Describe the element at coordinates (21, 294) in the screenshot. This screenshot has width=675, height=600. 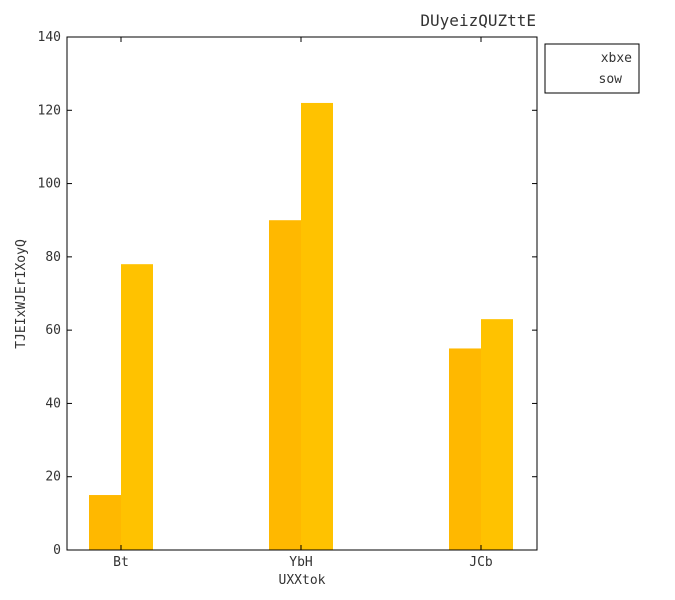
I see `y-axis-label: TJEIxWJErIXoyQ` at that location.